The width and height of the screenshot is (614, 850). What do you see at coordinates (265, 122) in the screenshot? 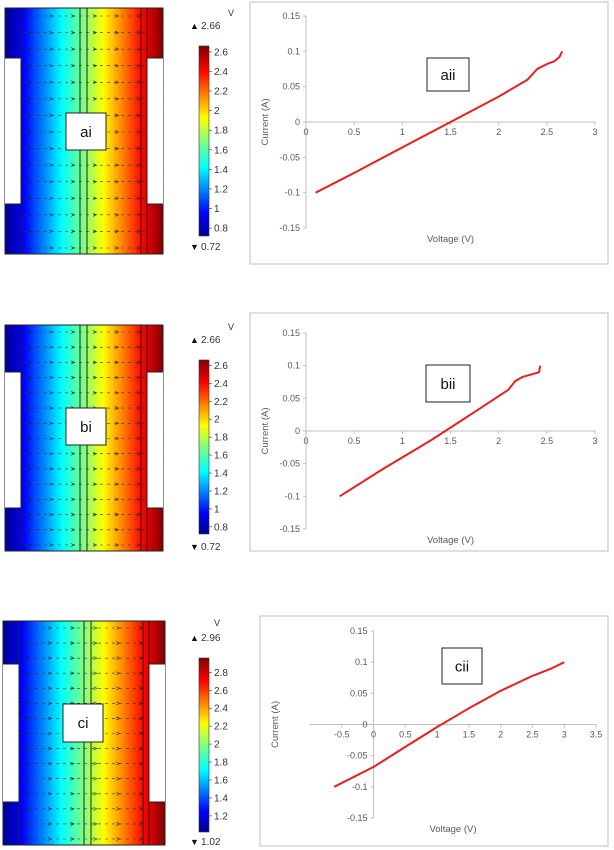
I see `y-axis-title: Current (A)` at bounding box center [265, 122].